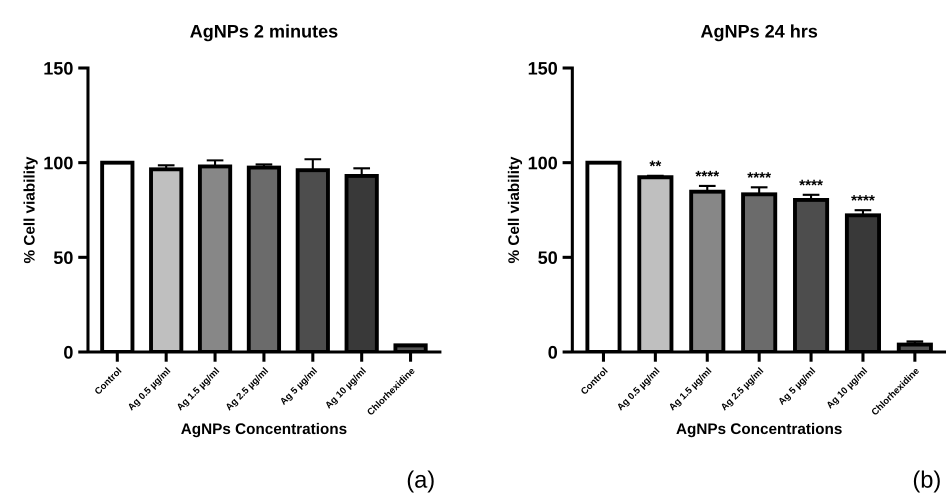  What do you see at coordinates (264, 33) in the screenshot?
I see `chart-title: AgNPs 2 minutes` at bounding box center [264, 33].